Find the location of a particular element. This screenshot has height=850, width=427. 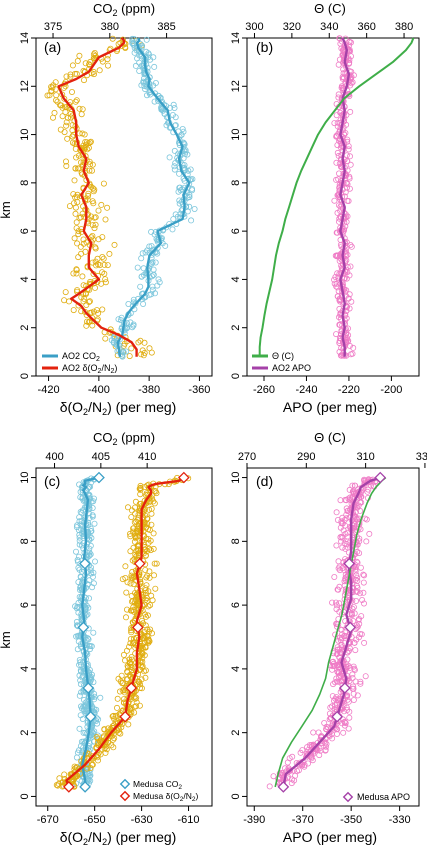

y-tick-label: 2 is located at coordinates (25, 328).